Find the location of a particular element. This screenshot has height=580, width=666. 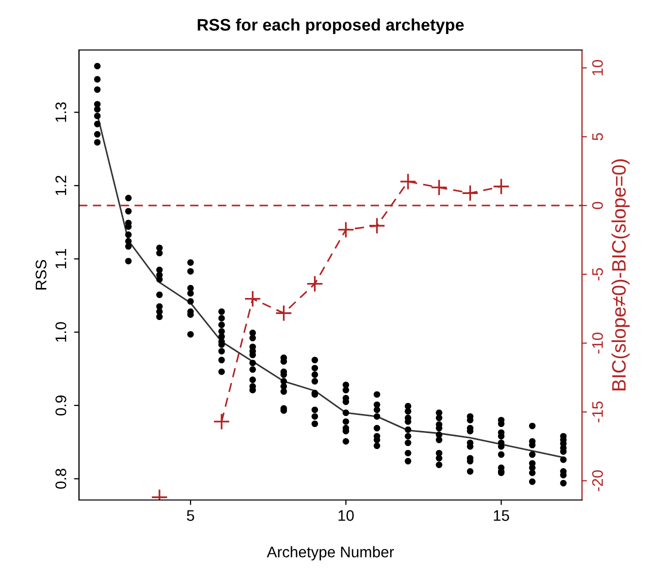

x-tick-label: 15 is located at coordinates (502, 515).